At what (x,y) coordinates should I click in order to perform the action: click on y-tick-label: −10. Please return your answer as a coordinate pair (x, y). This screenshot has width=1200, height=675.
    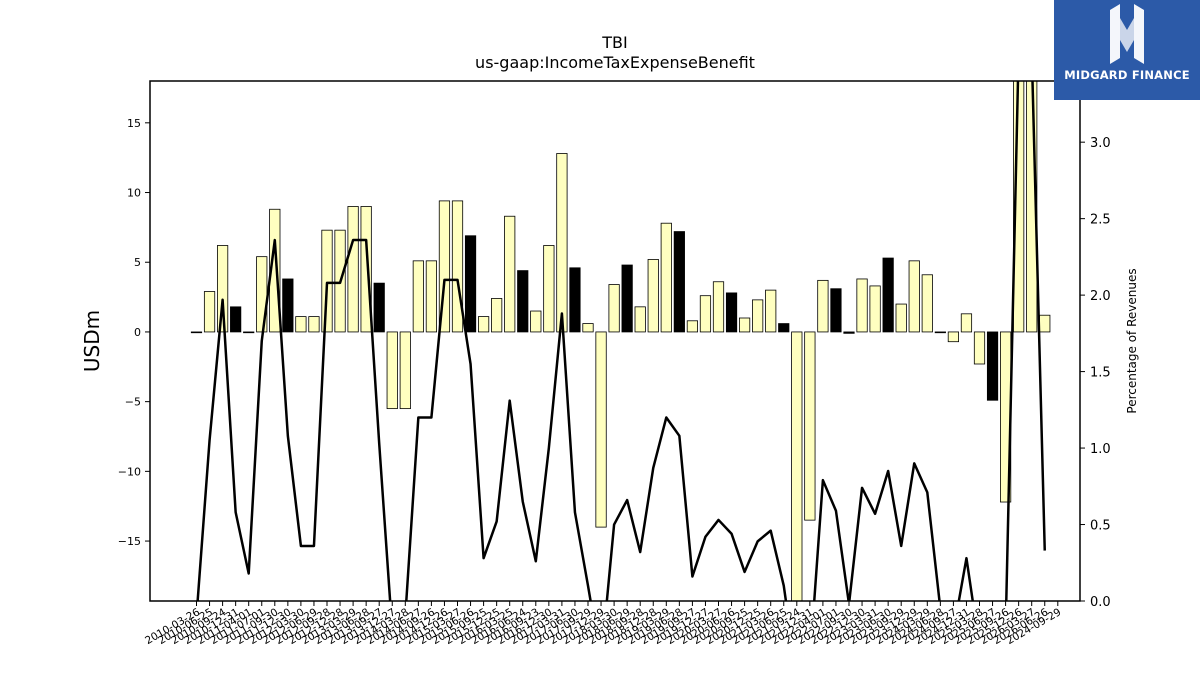
    Looking at the image, I should click on (129, 471).